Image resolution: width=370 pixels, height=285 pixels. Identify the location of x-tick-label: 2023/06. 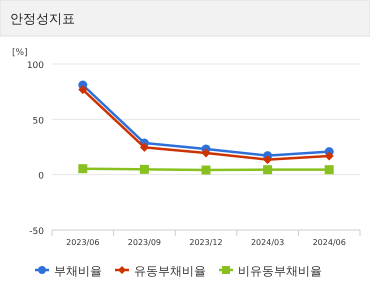
(83, 242).